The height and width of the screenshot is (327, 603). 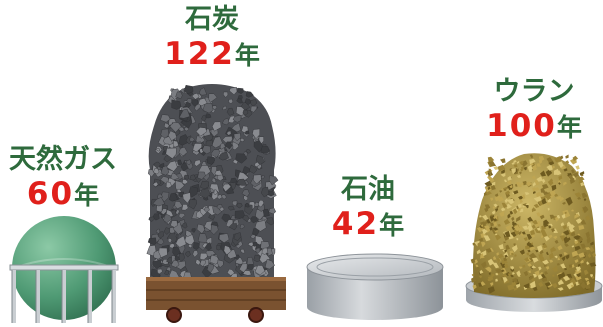 I want to click on uranium-years-value: 100, so click(x=521, y=126).